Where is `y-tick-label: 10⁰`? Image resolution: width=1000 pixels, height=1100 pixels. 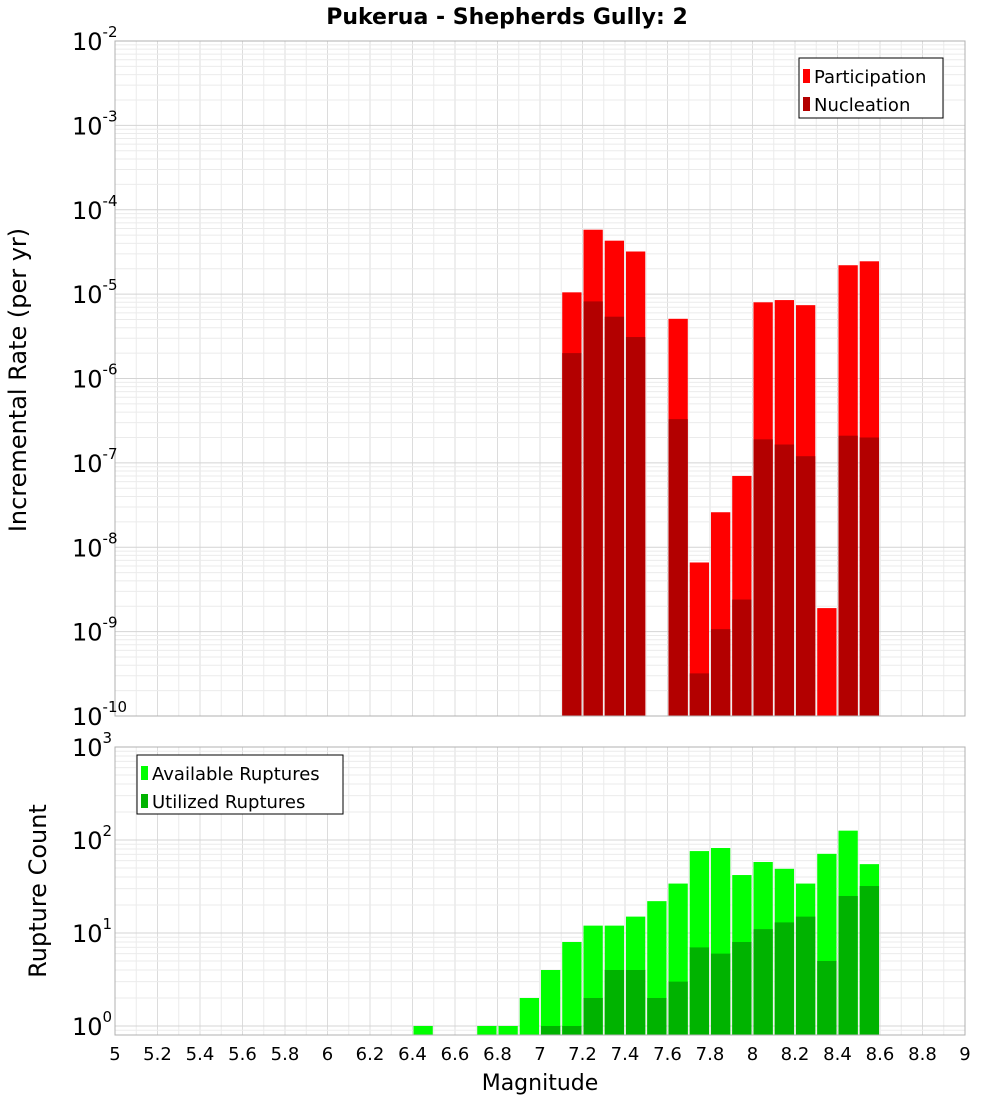 y-tick-label: 10⁰ is located at coordinates (92, 1024).